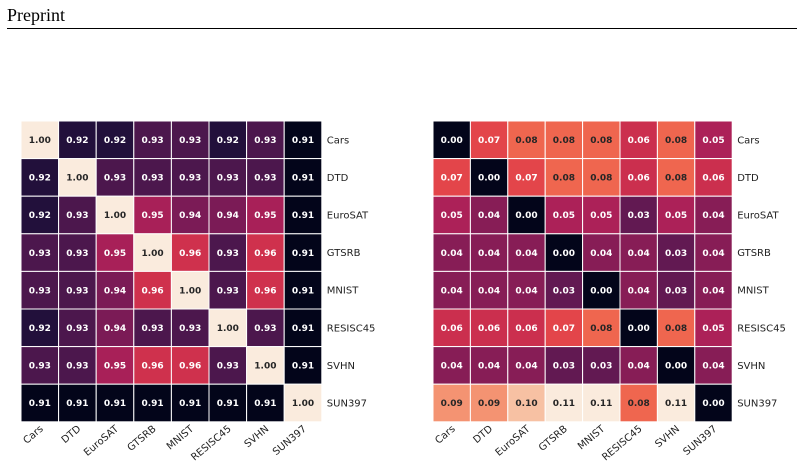 The height and width of the screenshot is (471, 804). What do you see at coordinates (753, 291) in the screenshot?
I see `row-tick-label: MNIST` at bounding box center [753, 291].